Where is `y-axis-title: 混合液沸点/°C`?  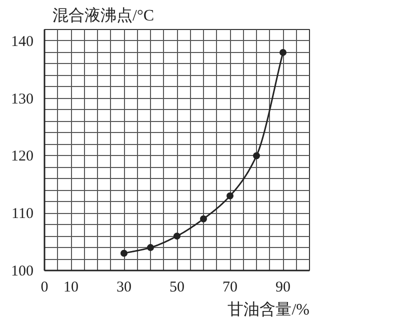 y-axis-title: 混合液沸点/°C is located at coordinates (103, 15).